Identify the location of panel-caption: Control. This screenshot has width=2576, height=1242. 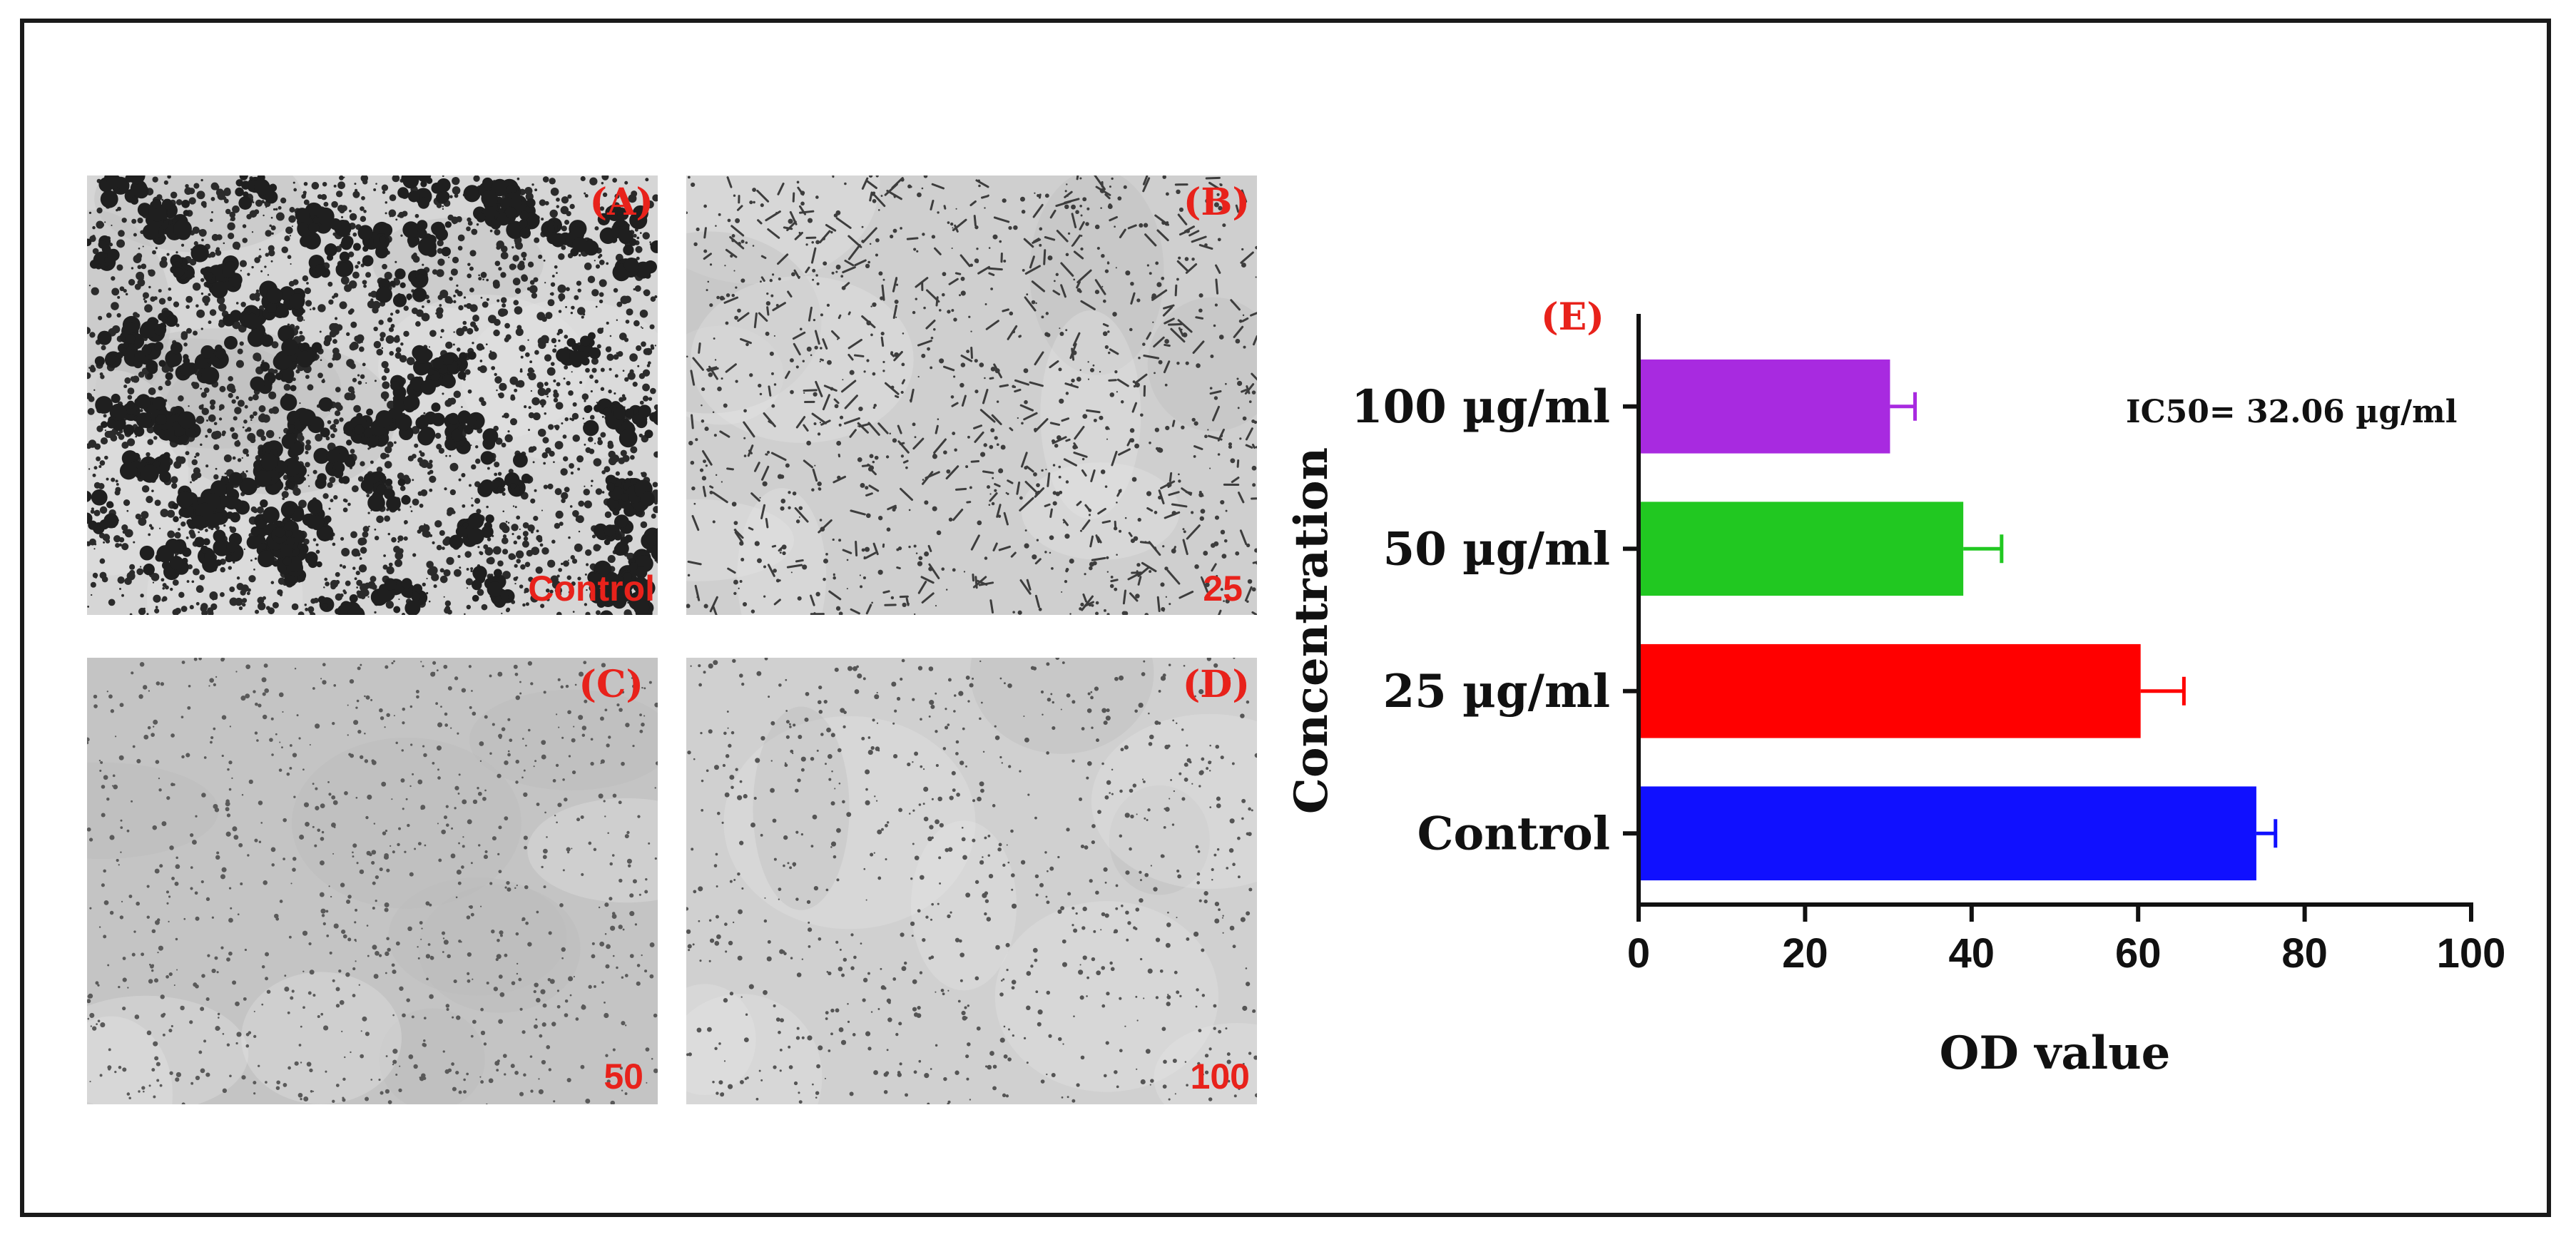
(591, 589).